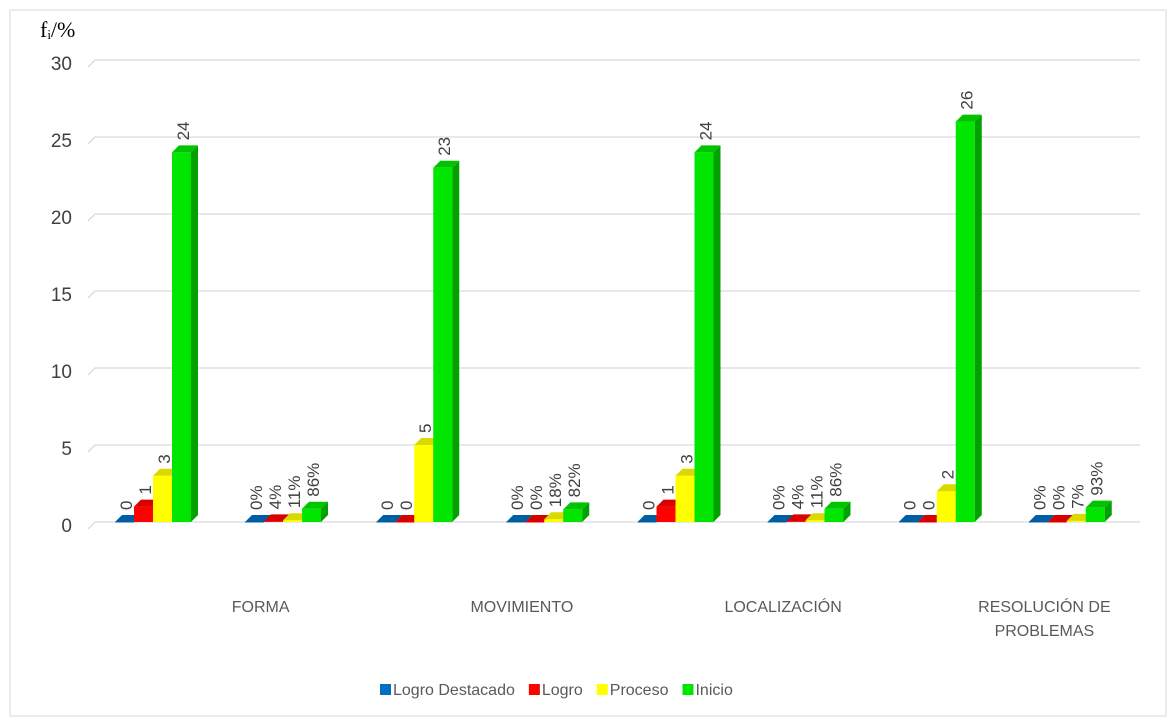  I want to click on y-tick-label: 5, so click(66, 449).